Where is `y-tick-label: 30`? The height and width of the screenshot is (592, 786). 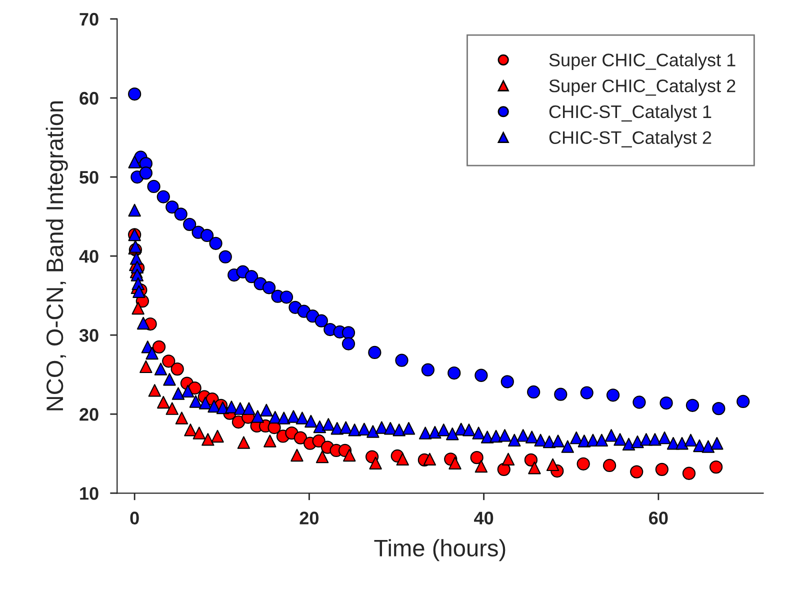
y-tick-label: 30 is located at coordinates (88, 335).